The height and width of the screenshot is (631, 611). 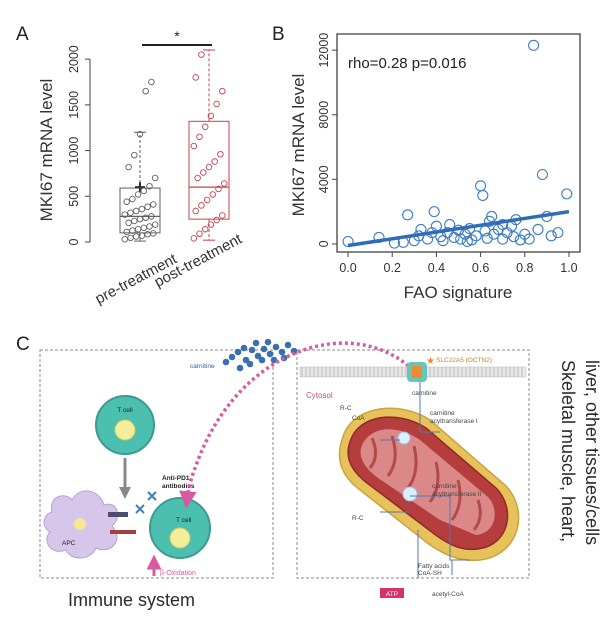 What do you see at coordinates (74, 59) in the screenshot?
I see `a-y-tick-label: 2000` at bounding box center [74, 59].